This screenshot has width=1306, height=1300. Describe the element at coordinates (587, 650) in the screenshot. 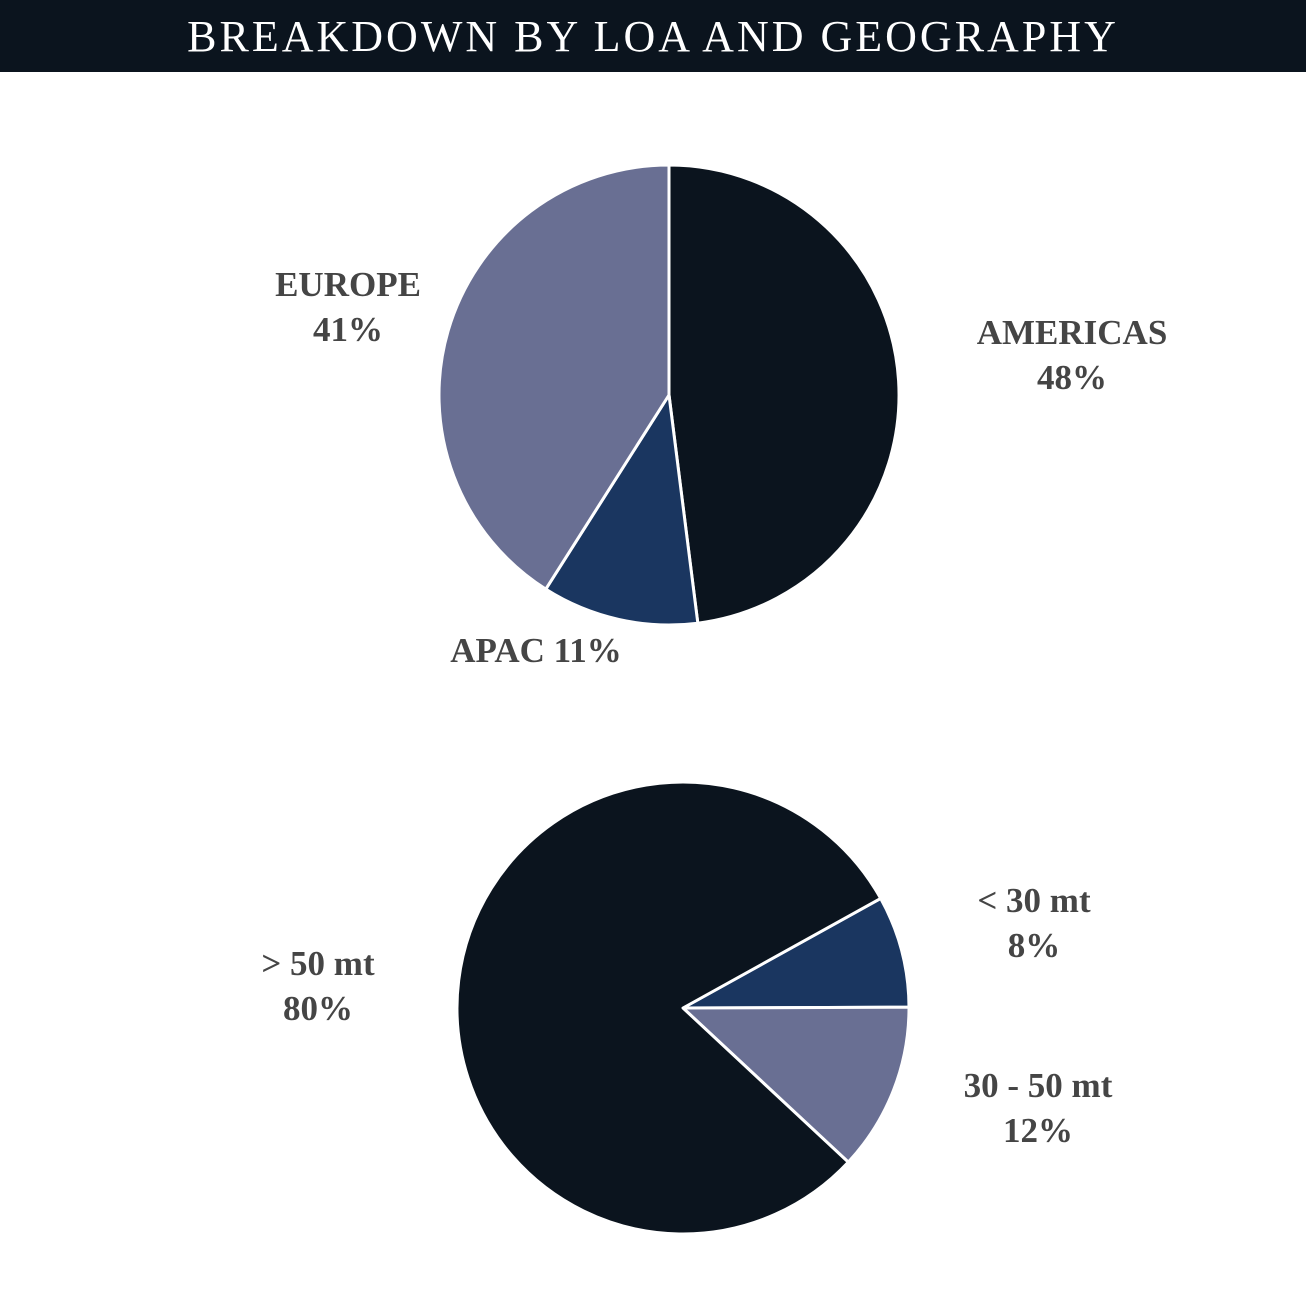

I see `slice-label-apac-value: 11%` at that location.